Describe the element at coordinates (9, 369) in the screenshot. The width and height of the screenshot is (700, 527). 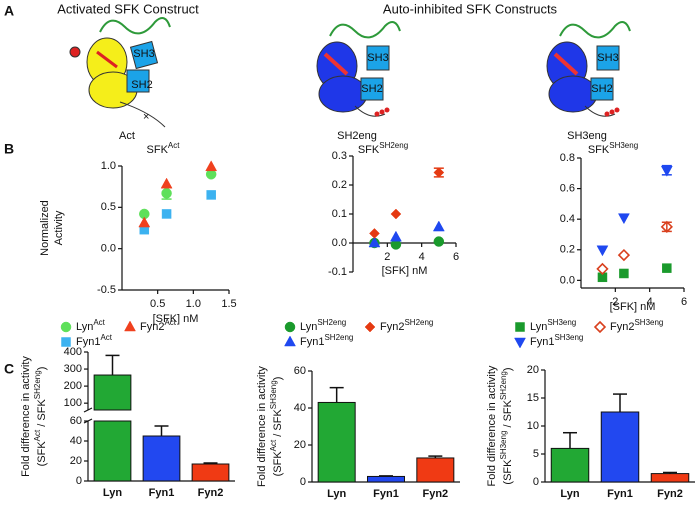
I see `panel-label: C` at that location.